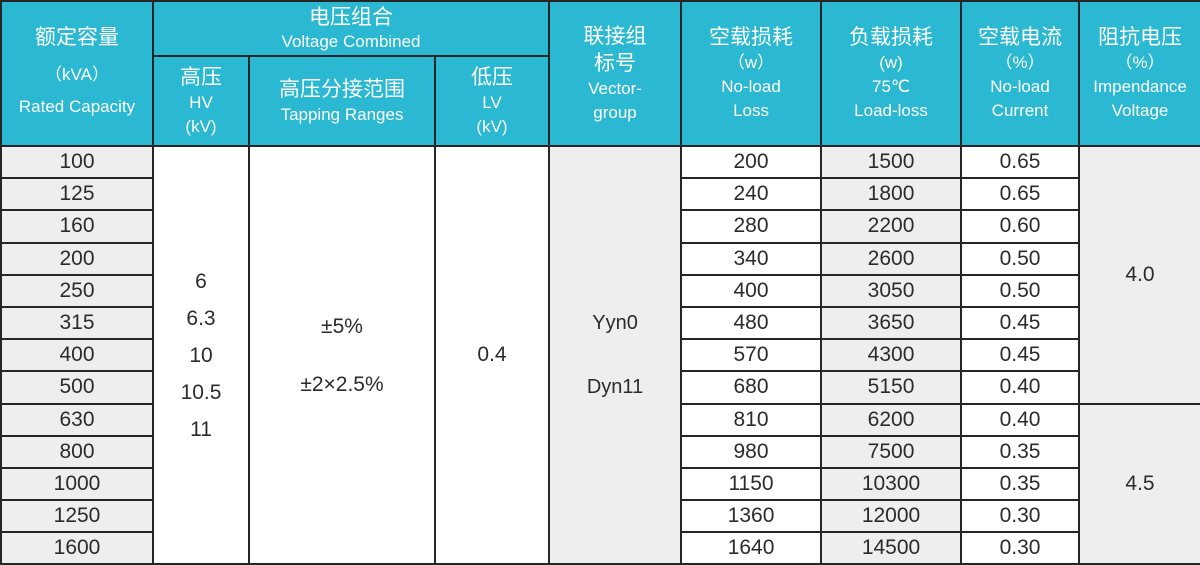  I want to click on no-load-loss-value: 200, so click(751, 162).